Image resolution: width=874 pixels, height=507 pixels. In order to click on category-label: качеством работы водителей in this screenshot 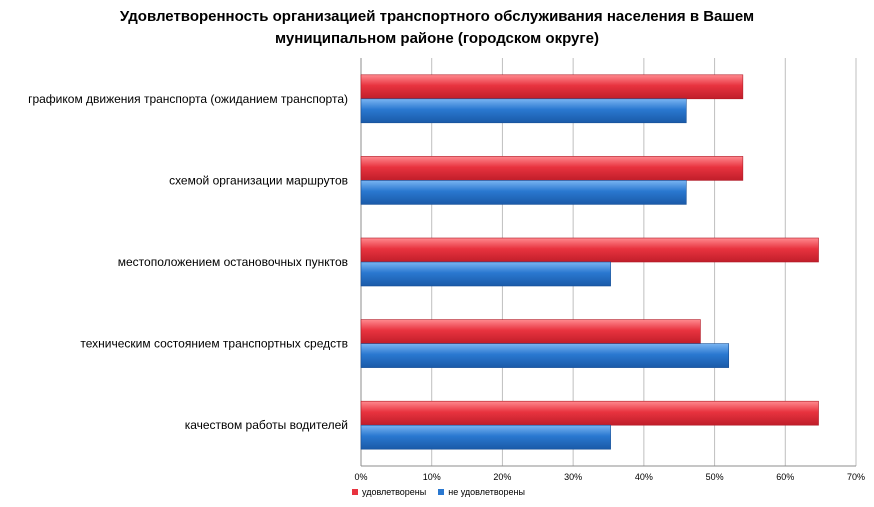, I will do `click(266, 425)`.